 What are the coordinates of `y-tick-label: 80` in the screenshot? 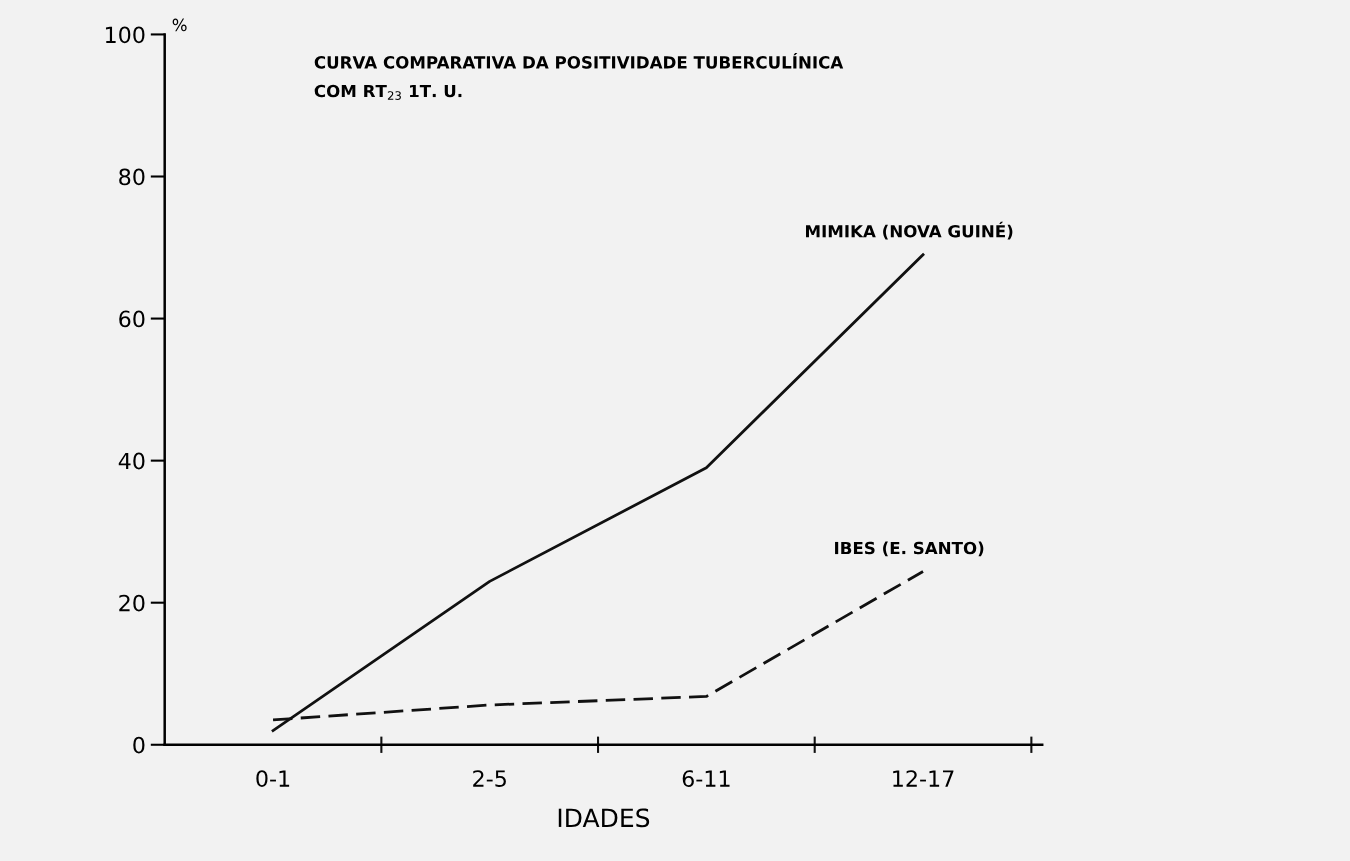 It's located at (132, 177).